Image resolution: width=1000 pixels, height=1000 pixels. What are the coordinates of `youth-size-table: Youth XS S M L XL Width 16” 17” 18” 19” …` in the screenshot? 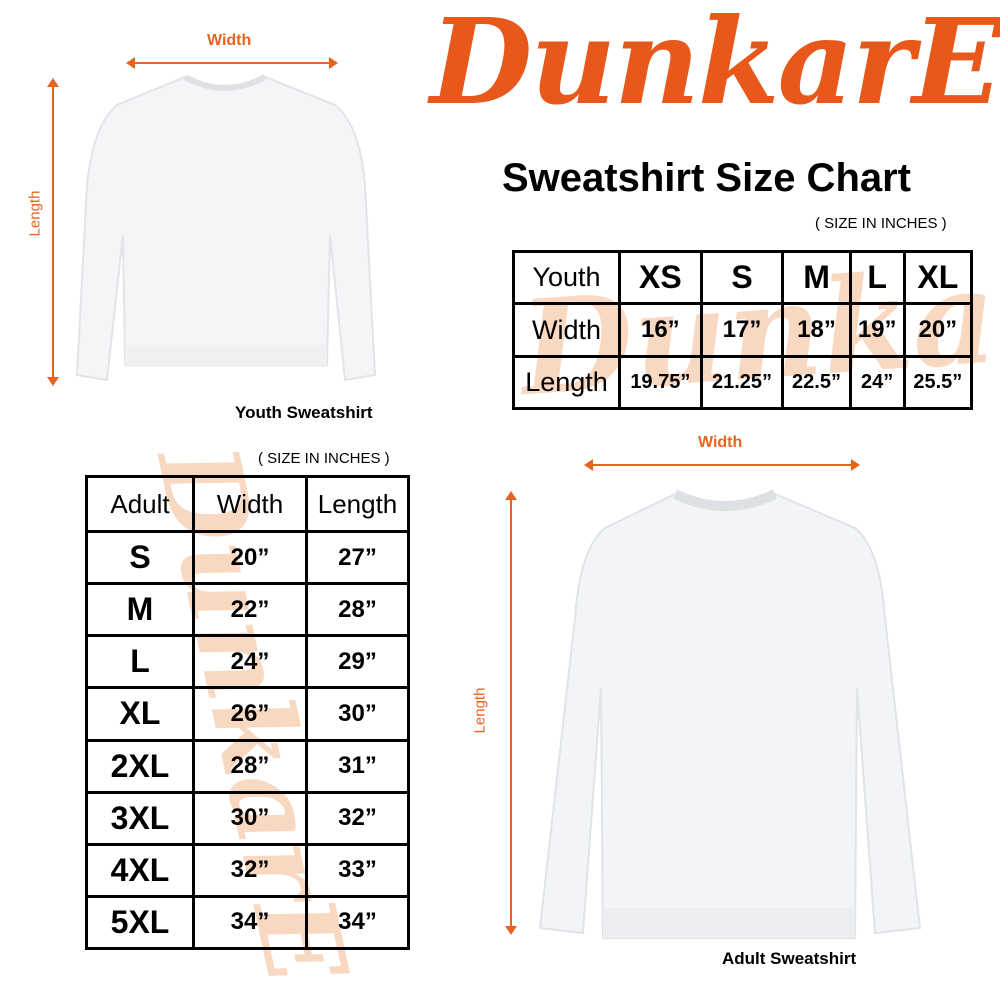 It's located at (743, 330).